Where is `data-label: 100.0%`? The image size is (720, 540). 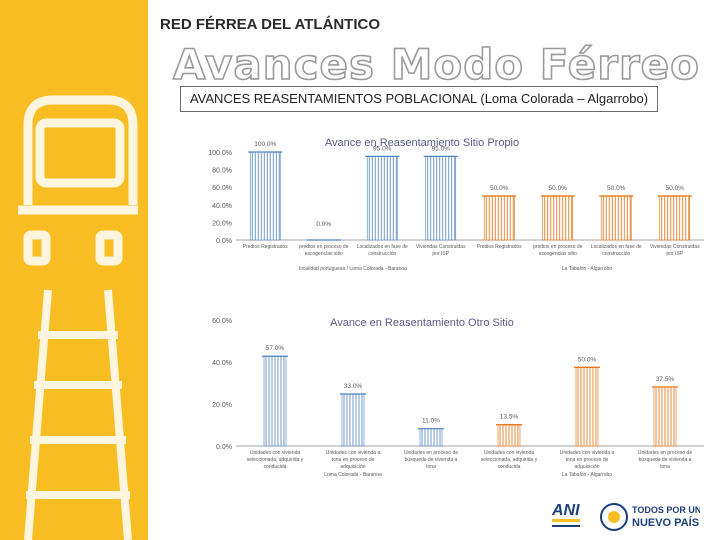
data-label: 100.0% is located at coordinates (265, 144).